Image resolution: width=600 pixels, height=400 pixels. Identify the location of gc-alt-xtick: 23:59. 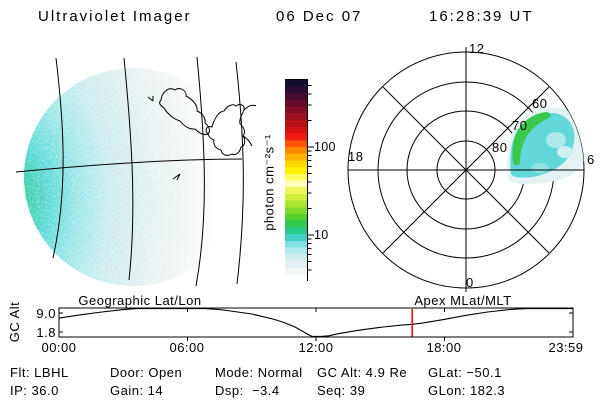
(566, 347).